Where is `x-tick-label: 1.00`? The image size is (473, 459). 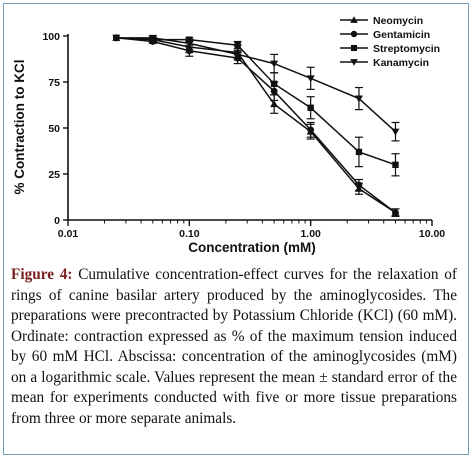 x-tick-label: 1.00 is located at coordinates (310, 234).